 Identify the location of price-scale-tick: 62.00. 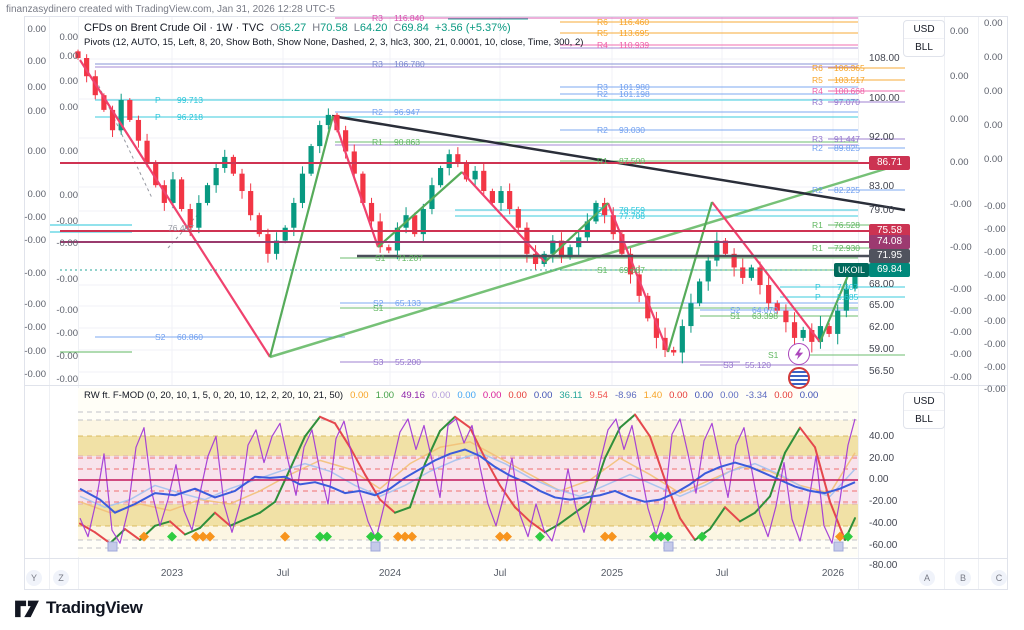
(882, 327).